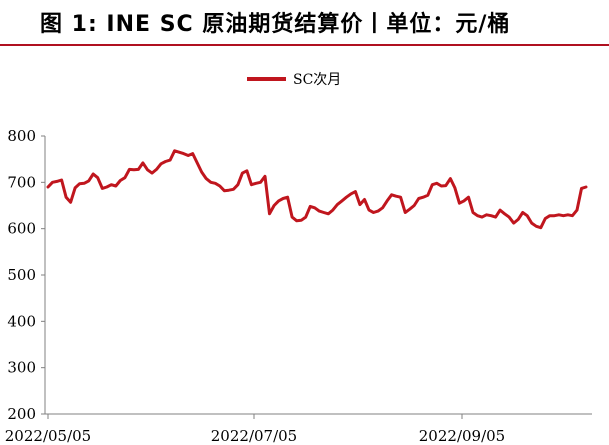 The image size is (609, 445). What do you see at coordinates (21, 182) in the screenshot?
I see `y-tick-label: 700` at bounding box center [21, 182].